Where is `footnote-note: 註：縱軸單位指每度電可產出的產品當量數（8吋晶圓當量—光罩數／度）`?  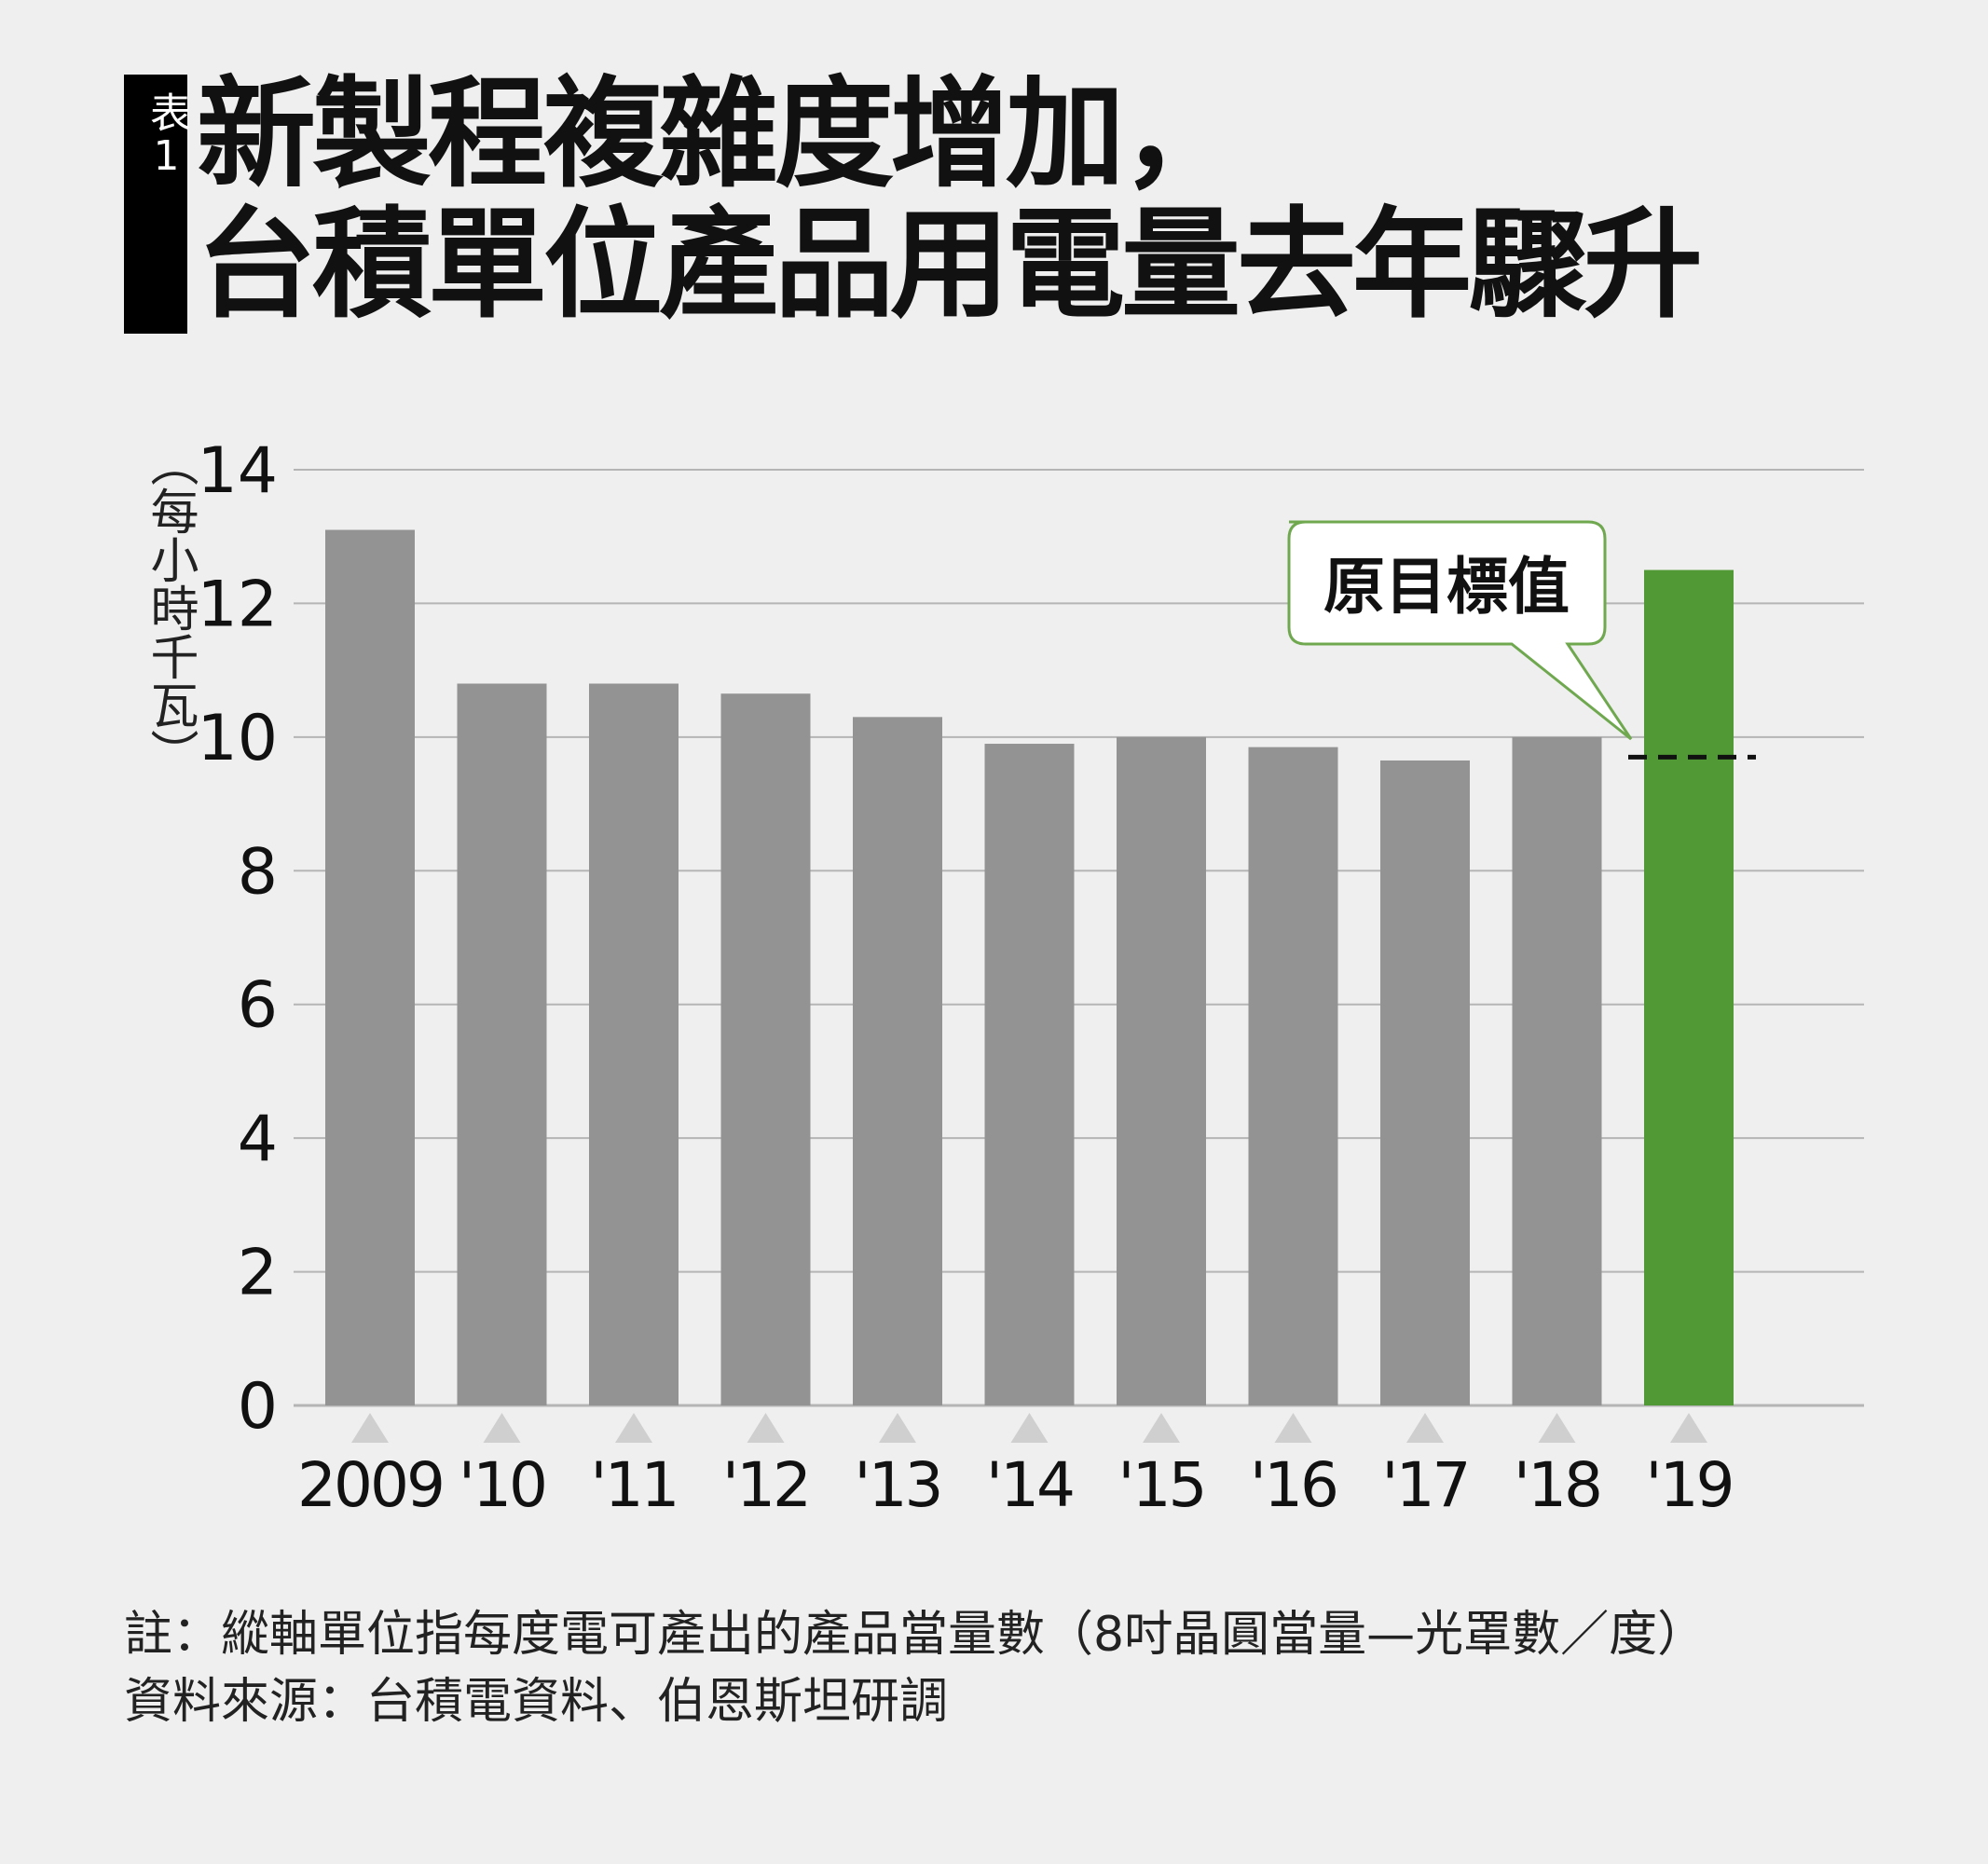
footnote-note: 註：縱軸單位指每度電可產出的產品當量數（8吋晶圓當量—光罩數／度） is located at coordinates (915, 1635).